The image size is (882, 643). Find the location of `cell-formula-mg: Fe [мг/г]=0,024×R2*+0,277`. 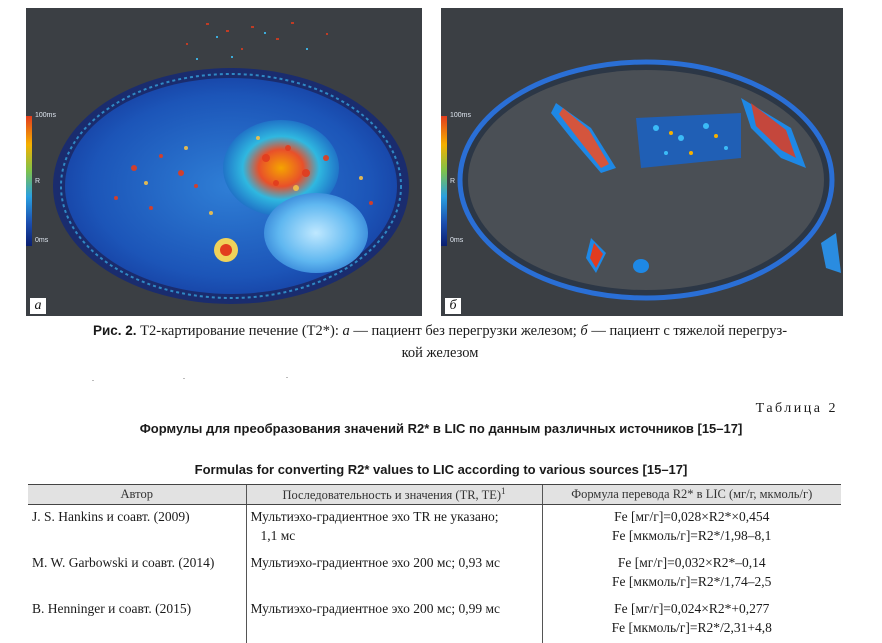

cell-formula-mg: Fe [мг/г]=0,024×R2*+0,277 is located at coordinates (692, 608).